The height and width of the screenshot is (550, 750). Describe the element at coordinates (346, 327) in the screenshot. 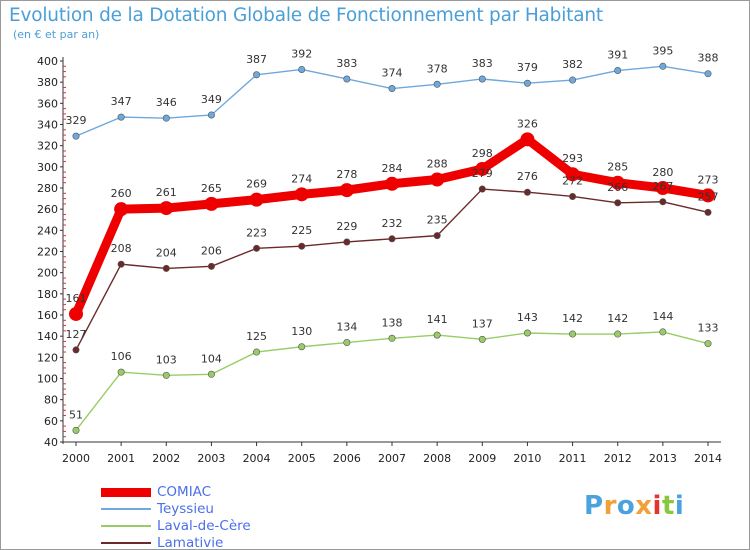

I see `data-label: 134` at that location.